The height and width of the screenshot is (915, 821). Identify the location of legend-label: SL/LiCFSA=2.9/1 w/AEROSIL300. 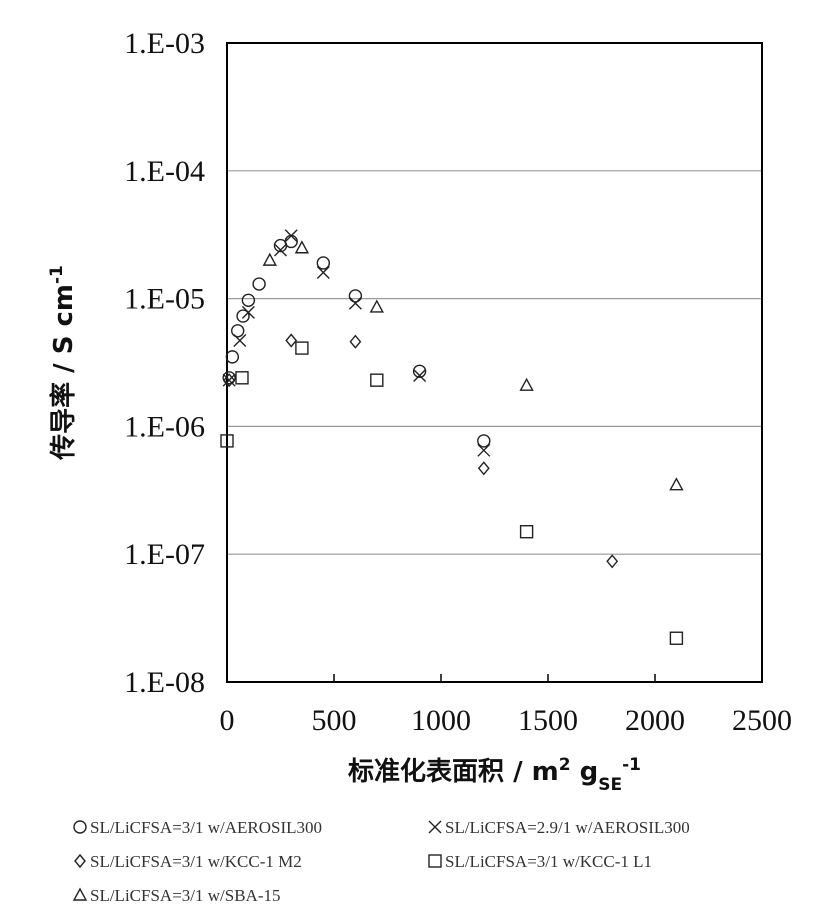
(567, 827).